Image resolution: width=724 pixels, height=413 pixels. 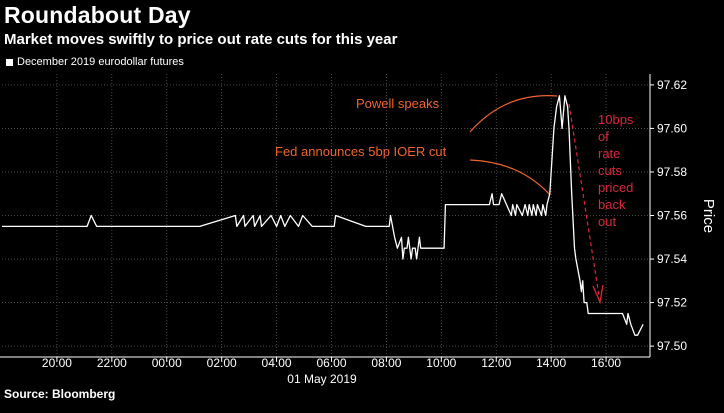 What do you see at coordinates (386, 363) in the screenshot?
I see `x-tick-label: 08:00` at bounding box center [386, 363].